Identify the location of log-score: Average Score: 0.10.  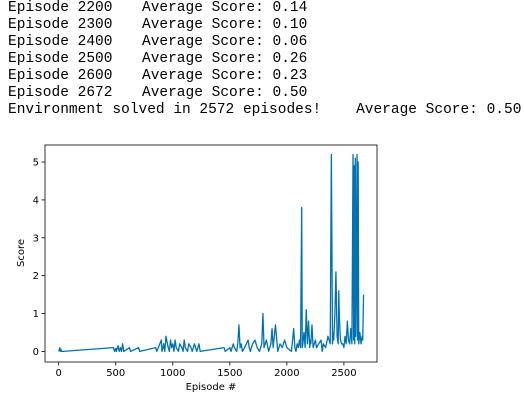
(225, 25).